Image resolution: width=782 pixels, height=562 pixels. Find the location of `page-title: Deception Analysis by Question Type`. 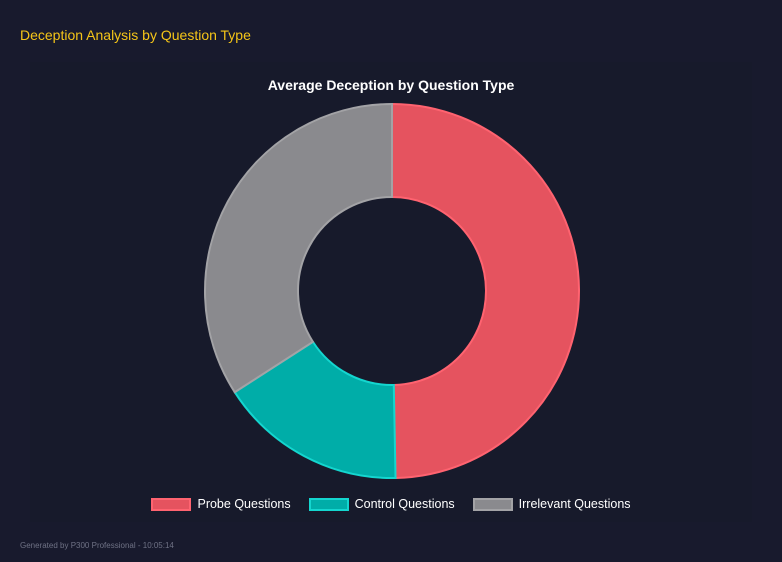

page-title: Deception Analysis by Question Type is located at coordinates (135, 35).